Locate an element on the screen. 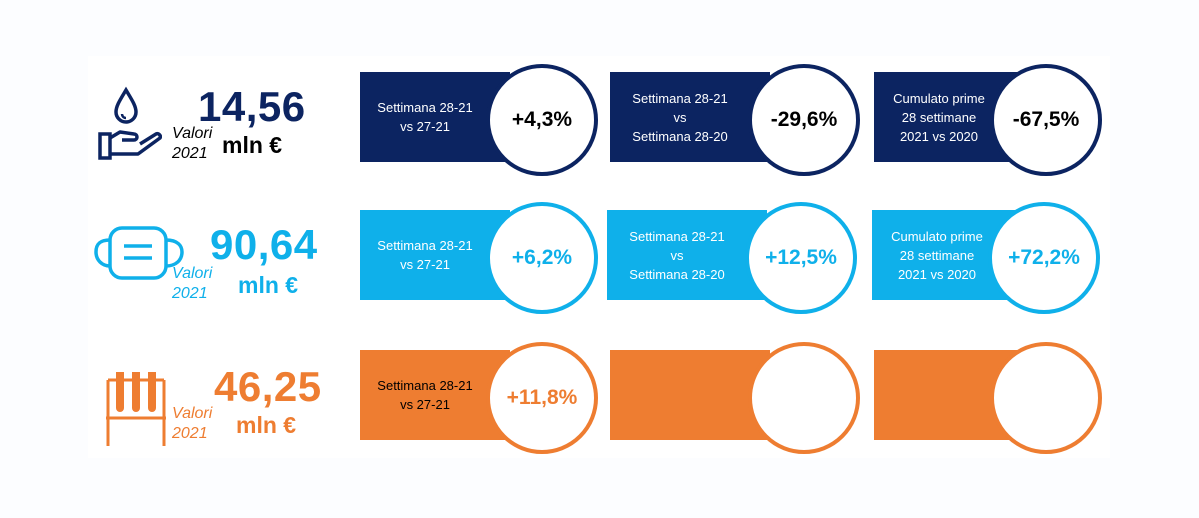  hand-water-drop-icon is located at coordinates (130, 123).